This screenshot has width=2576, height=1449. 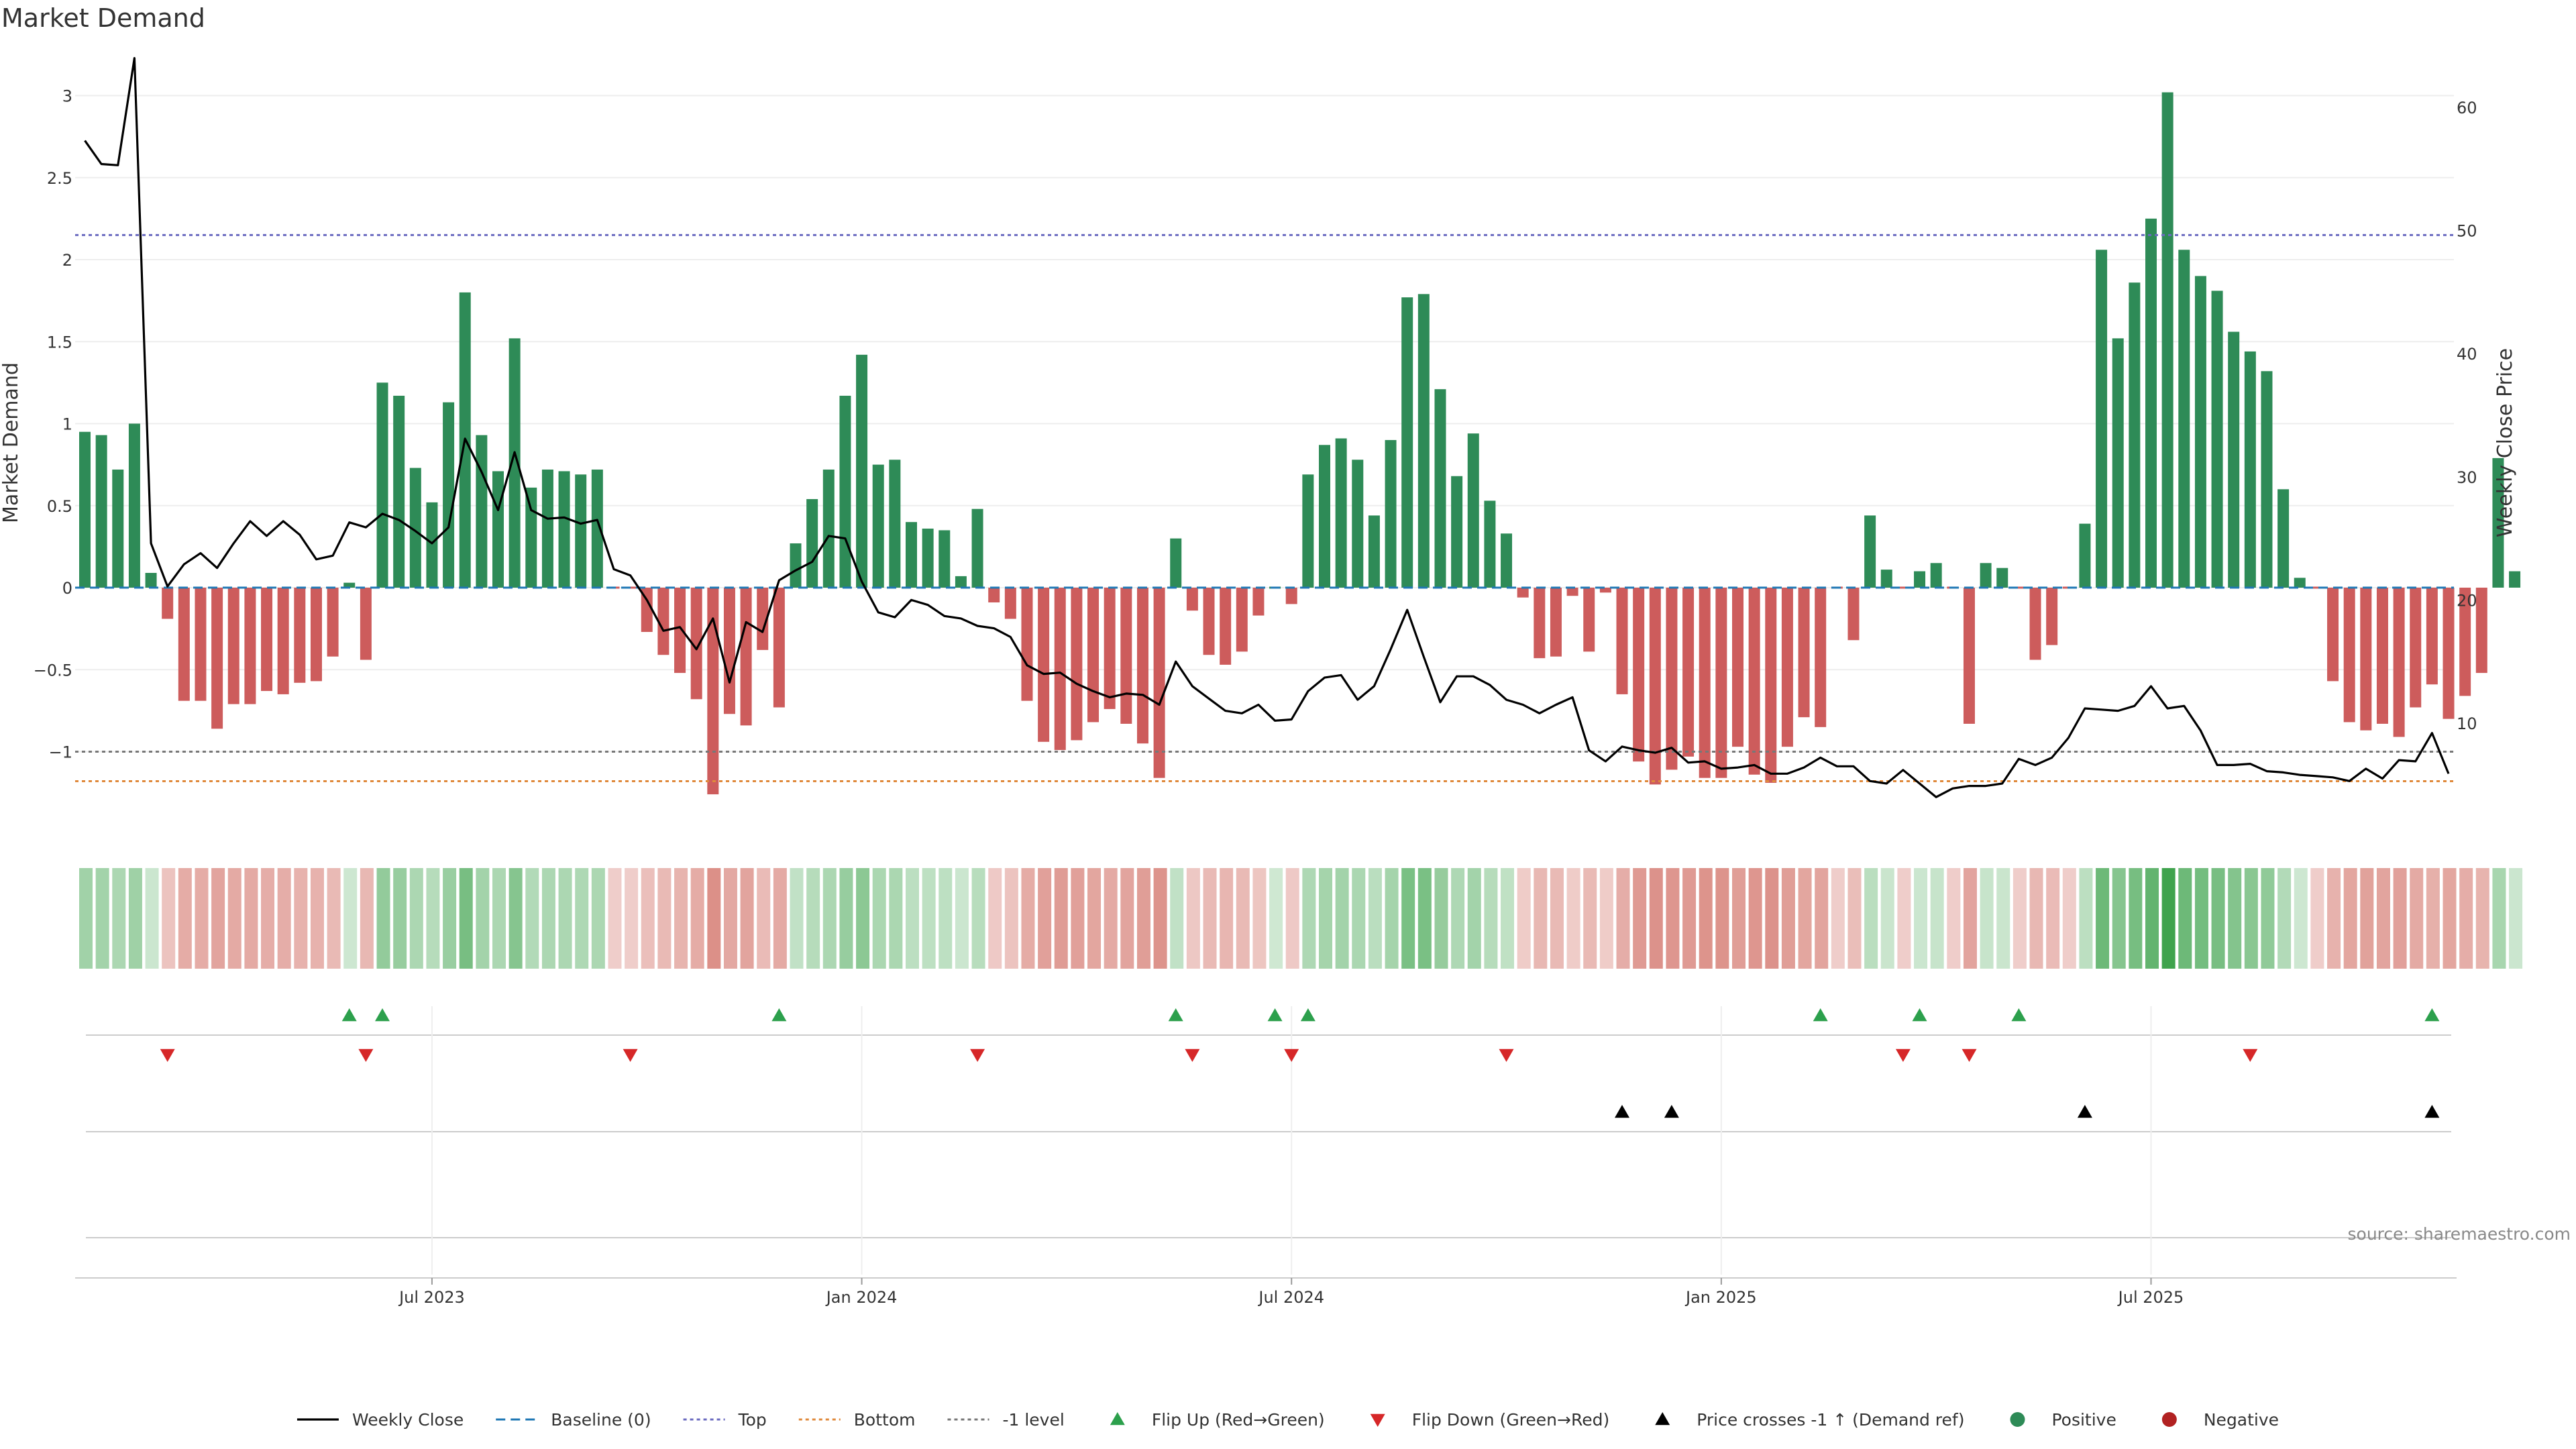 I want to click on legend-item-minus1: -1 level, so click(x=1006, y=1420).